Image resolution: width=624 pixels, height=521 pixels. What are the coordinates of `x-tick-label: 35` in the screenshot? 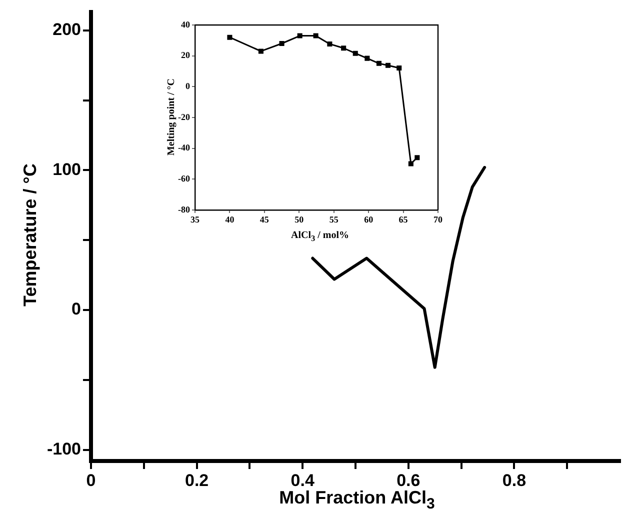 It's located at (195, 219).